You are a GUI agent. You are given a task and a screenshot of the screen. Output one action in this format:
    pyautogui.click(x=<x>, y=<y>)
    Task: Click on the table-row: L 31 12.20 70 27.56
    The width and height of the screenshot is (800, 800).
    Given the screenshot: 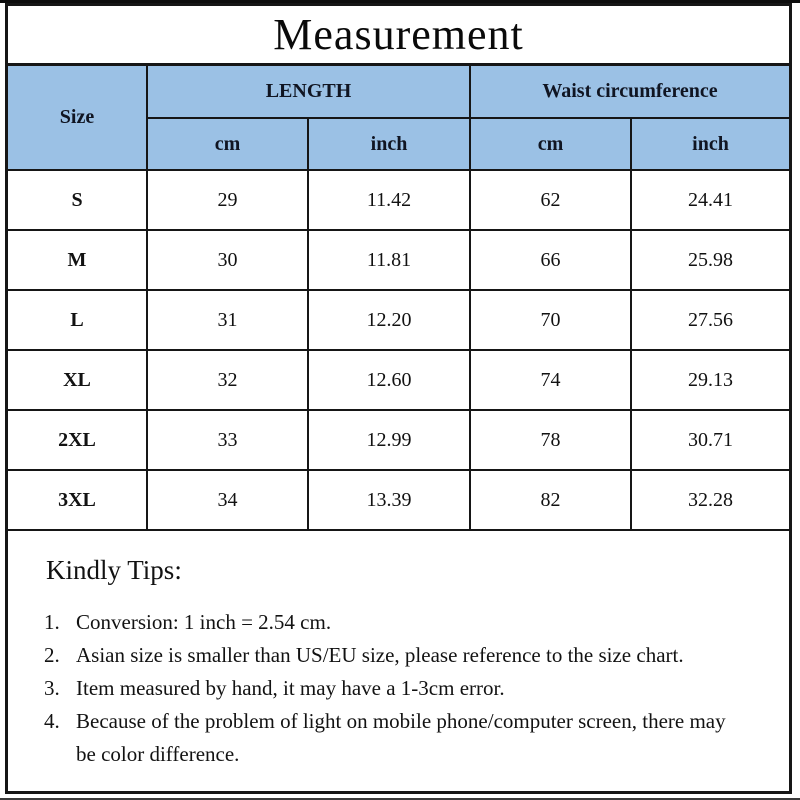 What is the action you would take?
    pyautogui.click(x=398, y=320)
    